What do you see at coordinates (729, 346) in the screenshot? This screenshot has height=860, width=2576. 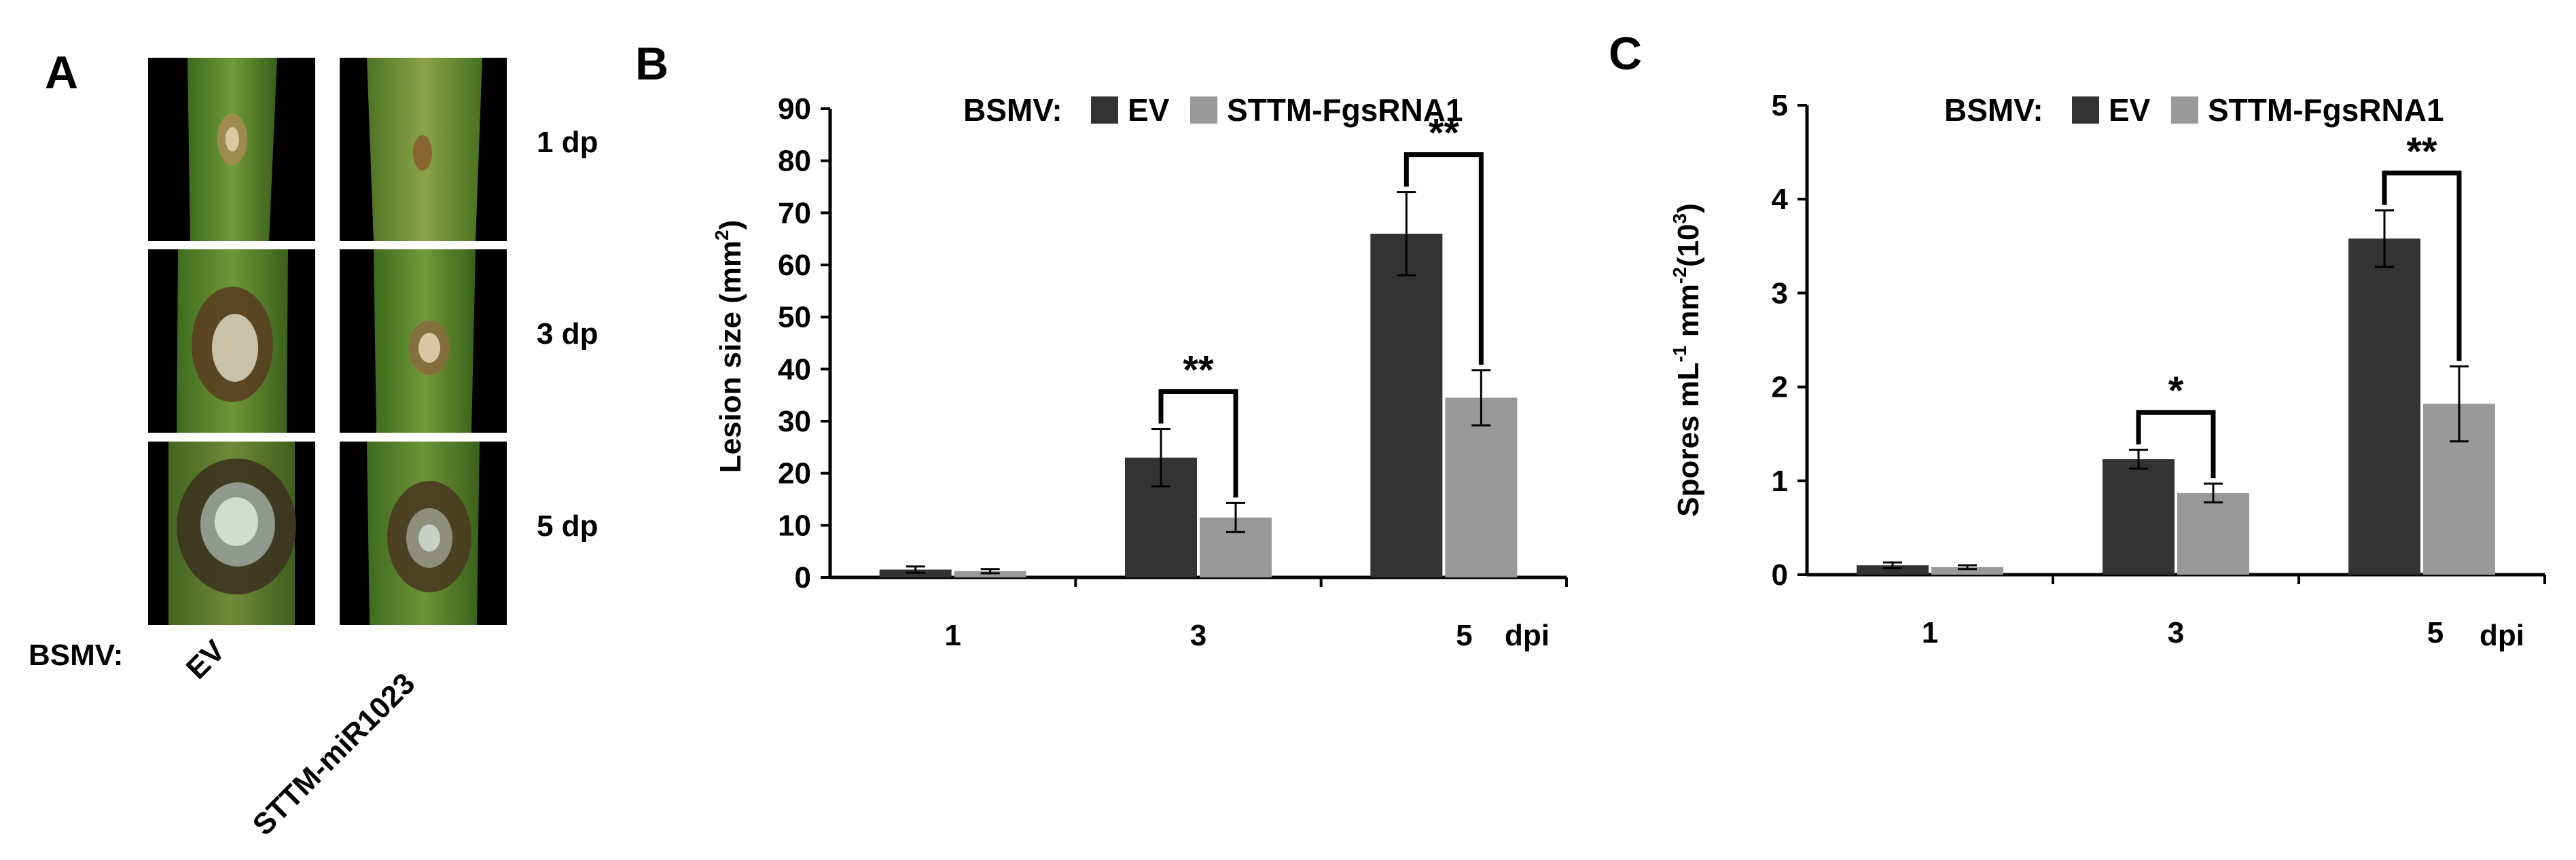 I see `y-axis-label: Lesion size (mm2)` at bounding box center [729, 346].